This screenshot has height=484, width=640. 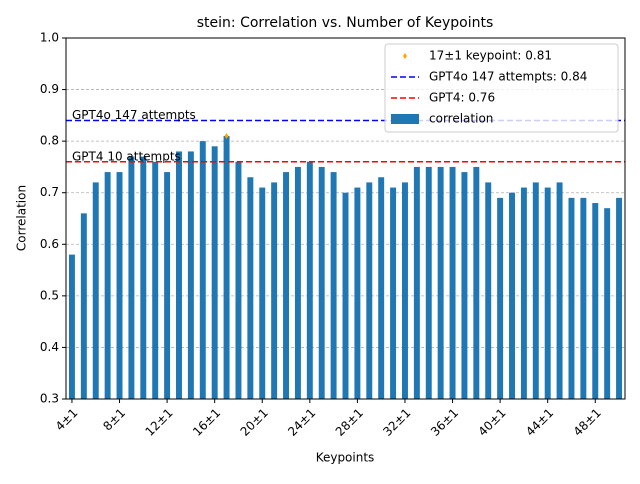 I want to click on x-axis-label: Keypoints, so click(x=345, y=458).